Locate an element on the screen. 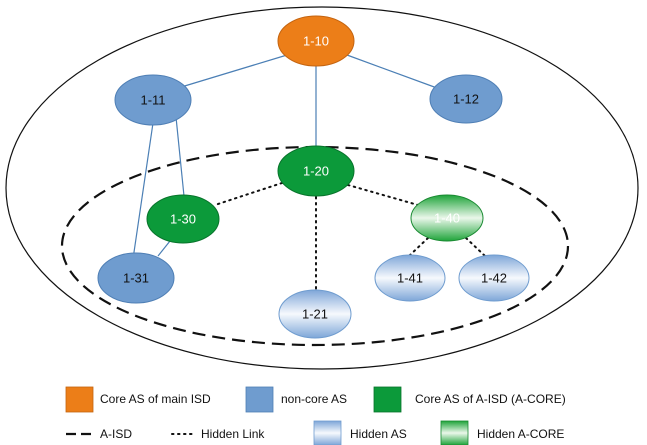  as-node-1-30: 1-30 is located at coordinates (183, 219).